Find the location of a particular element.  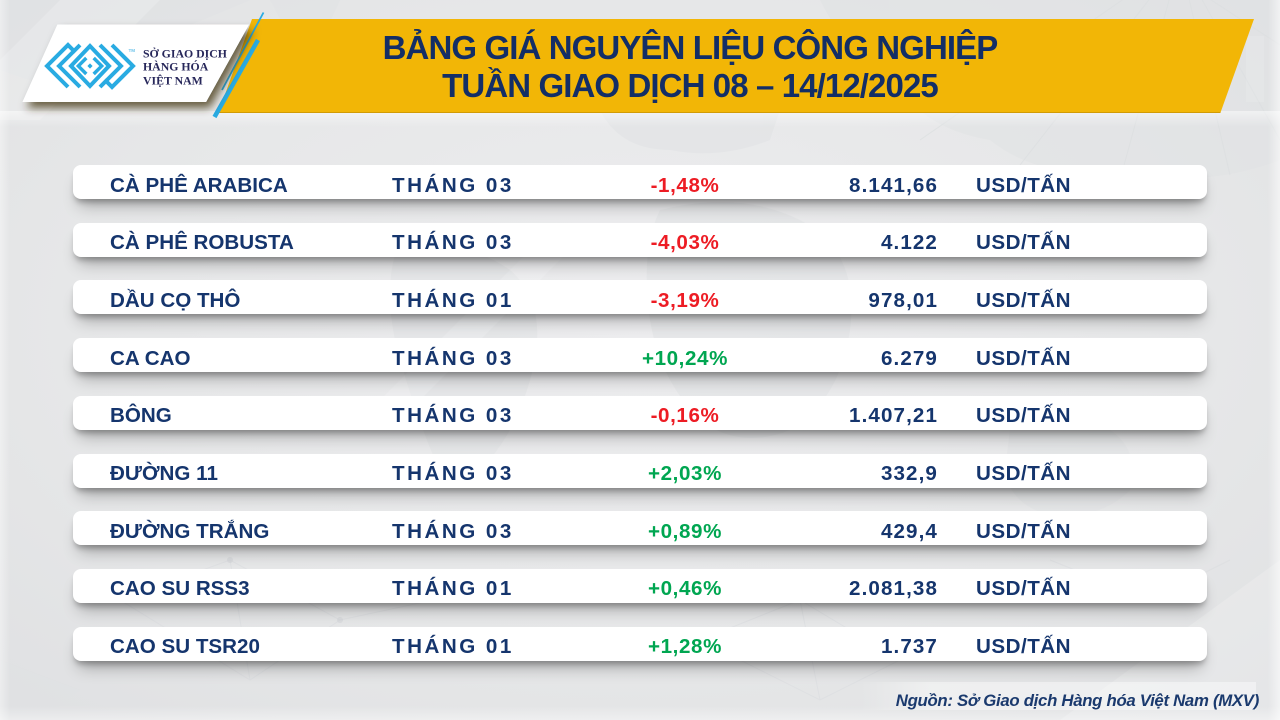

svg-text: SỞ GIAO DỊCH is located at coordinates (185, 53).